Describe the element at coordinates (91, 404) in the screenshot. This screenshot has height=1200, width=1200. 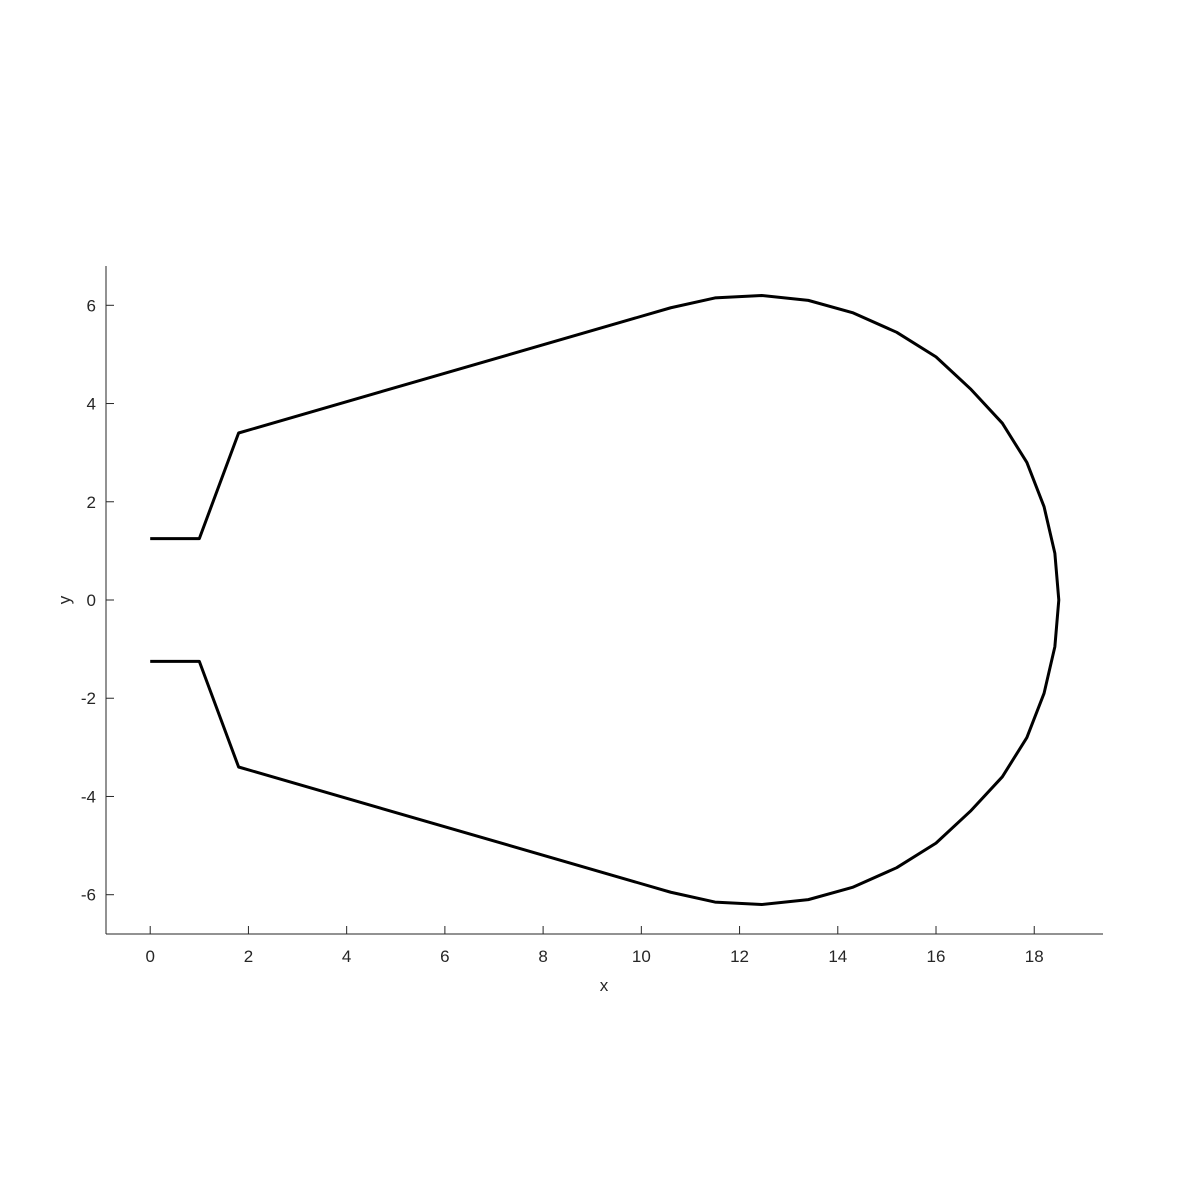
I see `y-tick-label: 4` at that location.